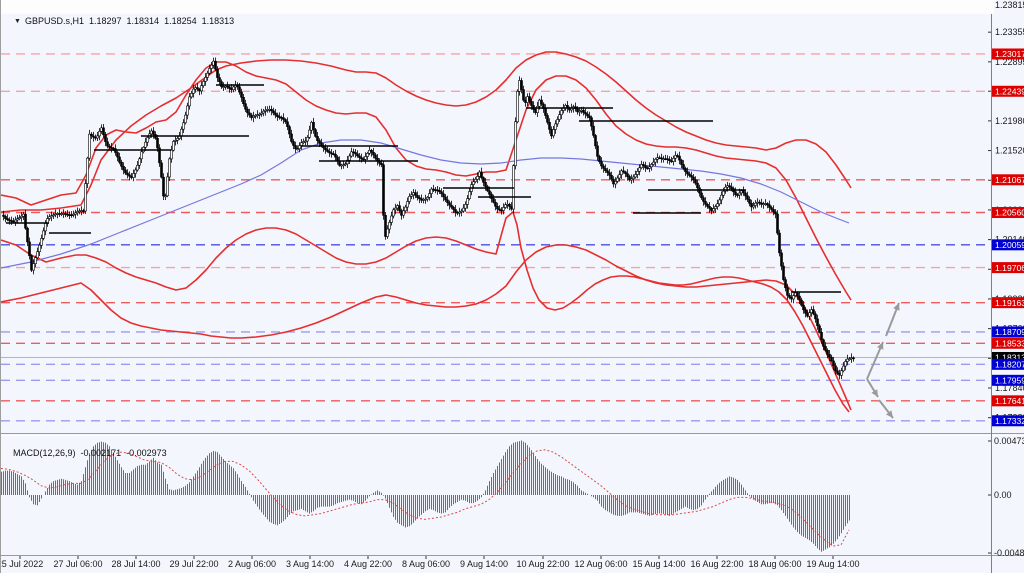 Image resolution: width=1024 pixels, height=573 pixels. I want to click on price-label-text: 1.18207, so click(1009, 365).